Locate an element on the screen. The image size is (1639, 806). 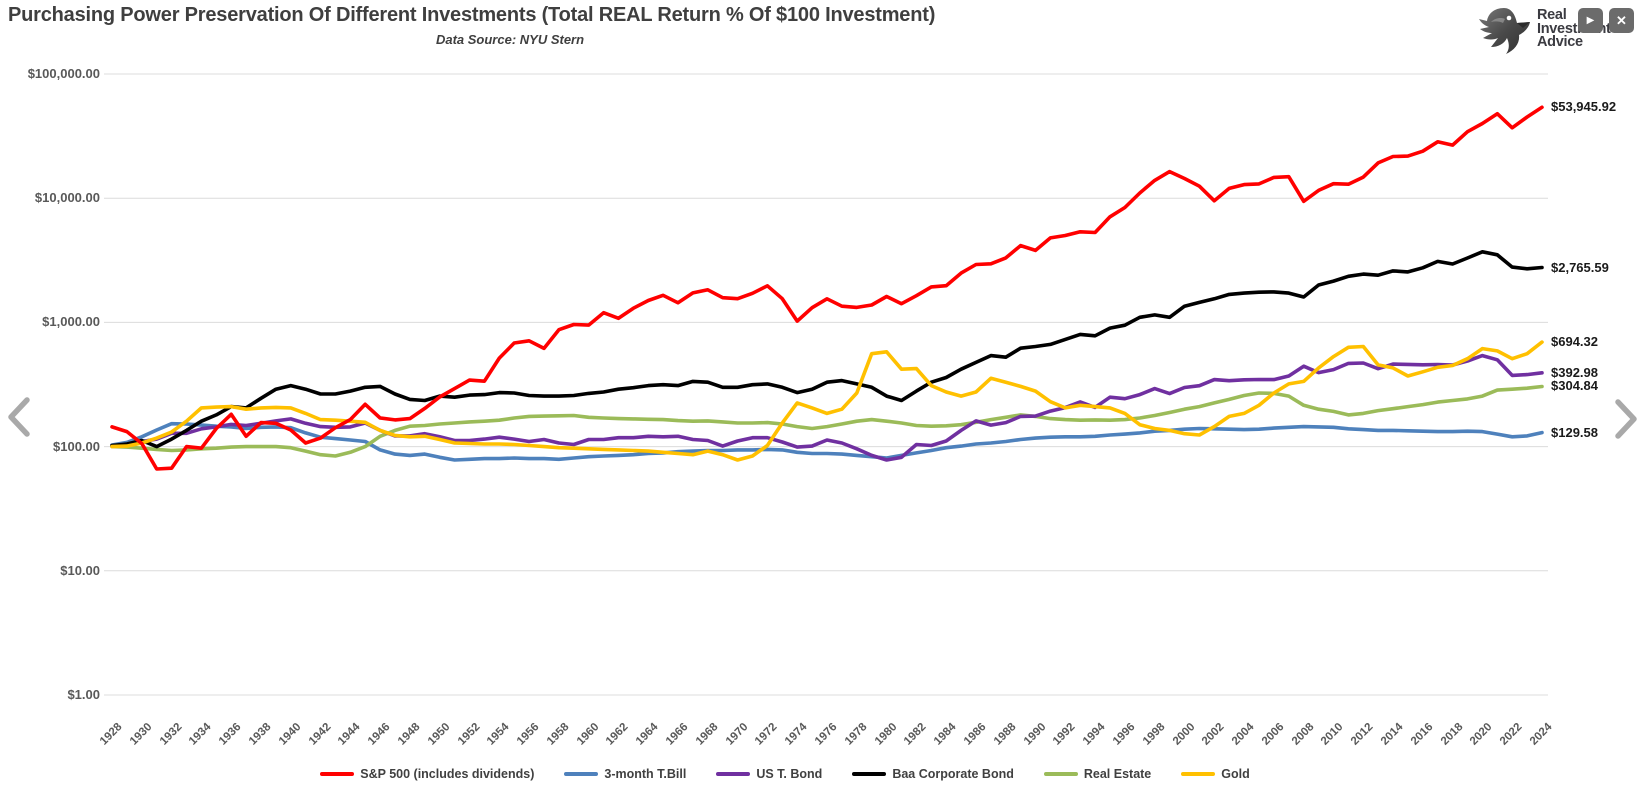
legend-item: US T. Bond is located at coordinates (769, 774).